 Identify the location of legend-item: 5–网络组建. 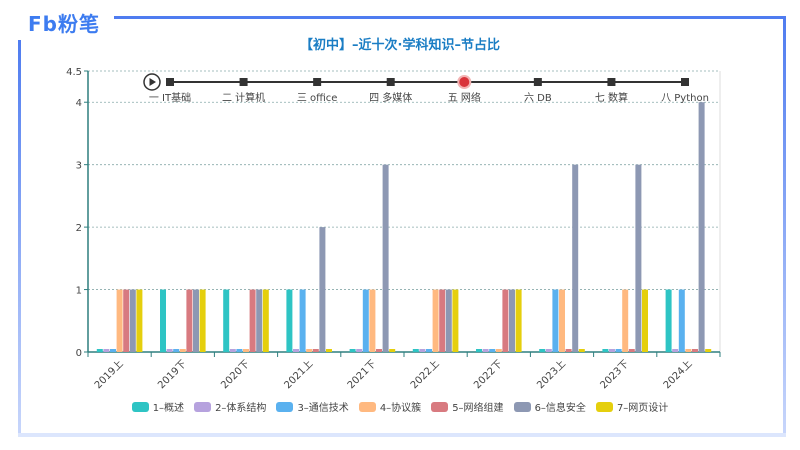
(467, 406).